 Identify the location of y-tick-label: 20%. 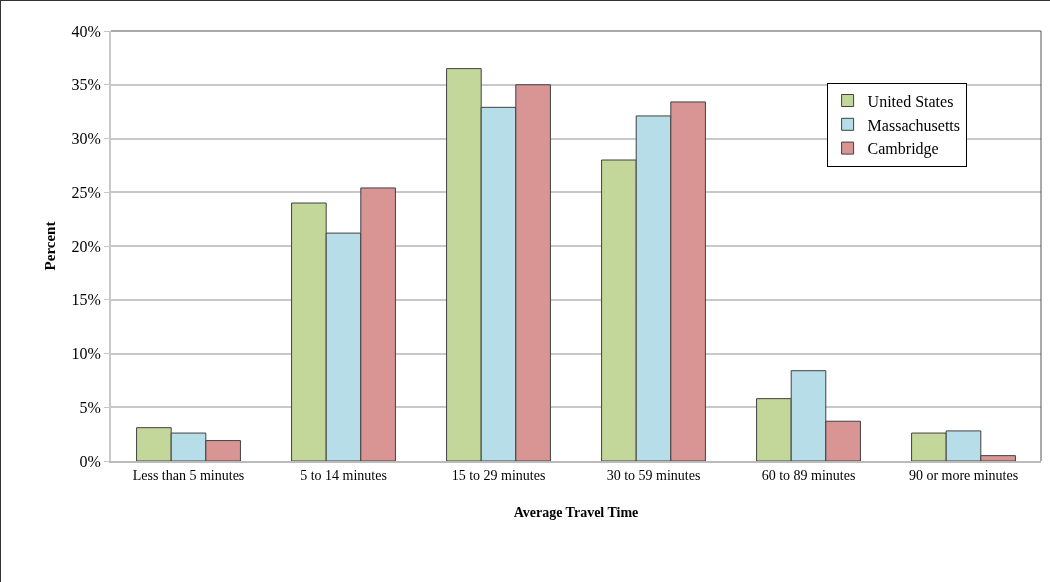
(86, 246).